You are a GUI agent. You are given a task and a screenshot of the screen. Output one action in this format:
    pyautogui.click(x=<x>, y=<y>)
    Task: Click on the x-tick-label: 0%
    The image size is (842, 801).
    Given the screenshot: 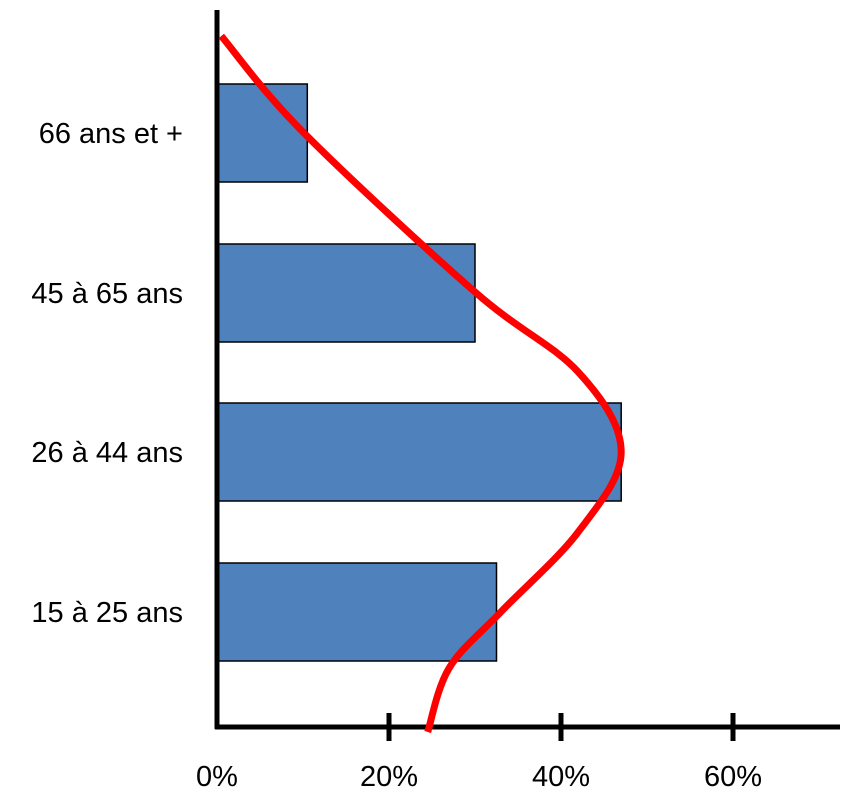 What is the action you would take?
    pyautogui.click(x=217, y=777)
    